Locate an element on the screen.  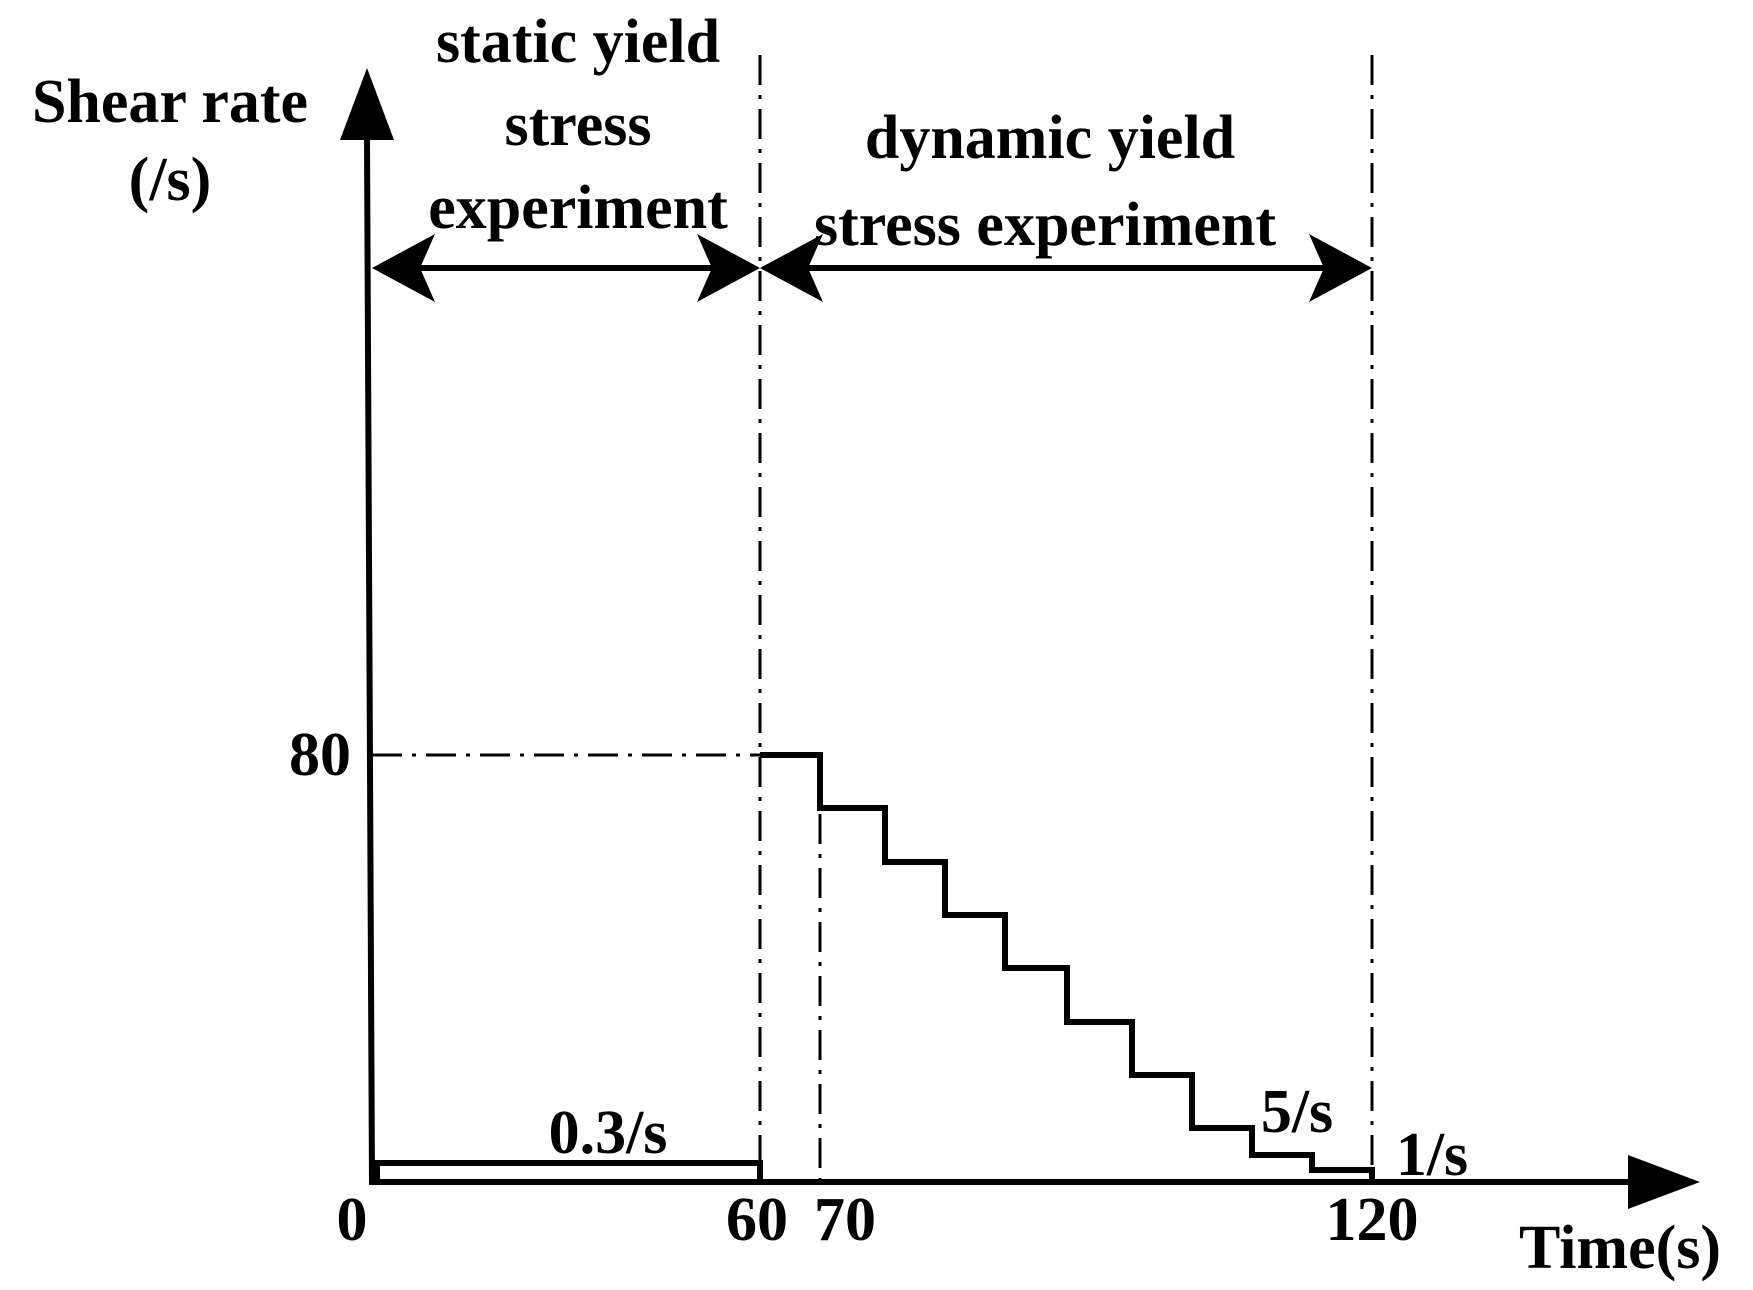
y-axis-label-line2: (/s) is located at coordinates (170, 180).